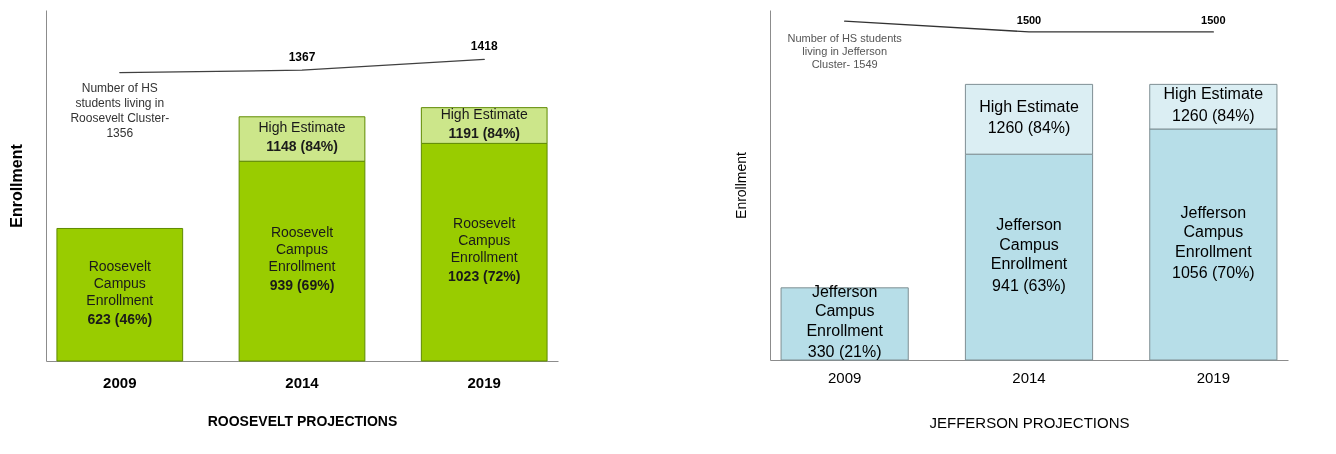 The width and height of the screenshot is (1336, 454). Describe the element at coordinates (845, 310) in the screenshot. I see `series-label: Jefferson Campus Enrollment` at that location.